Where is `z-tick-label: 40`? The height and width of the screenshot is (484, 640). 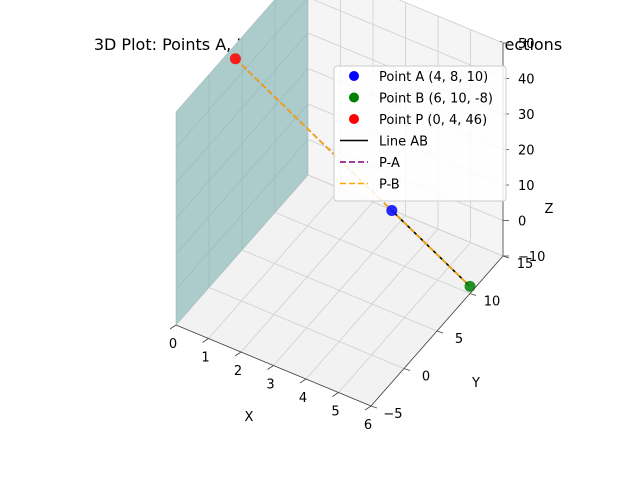
z-tick-label: 40 is located at coordinates (526, 80).